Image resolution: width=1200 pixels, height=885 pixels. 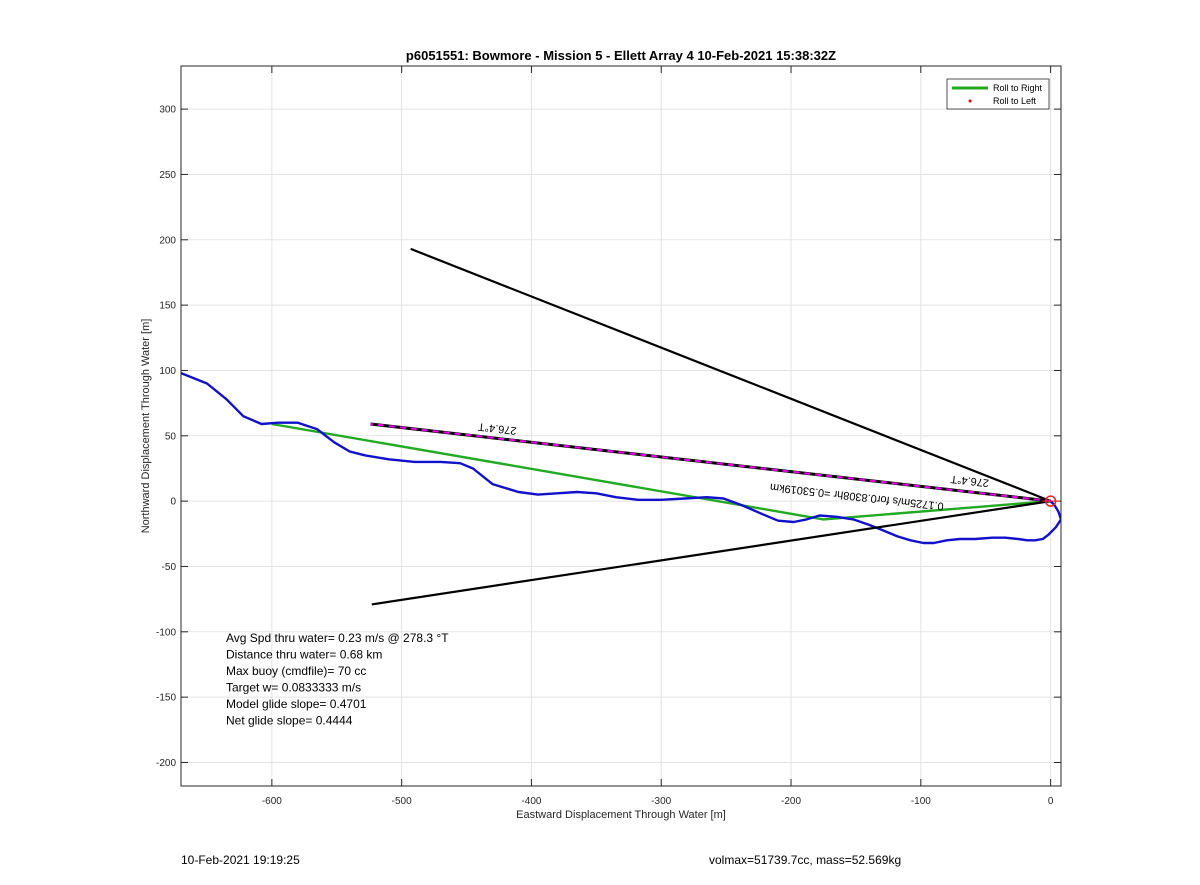 I want to click on x-tick-label: -100, so click(x=921, y=801).